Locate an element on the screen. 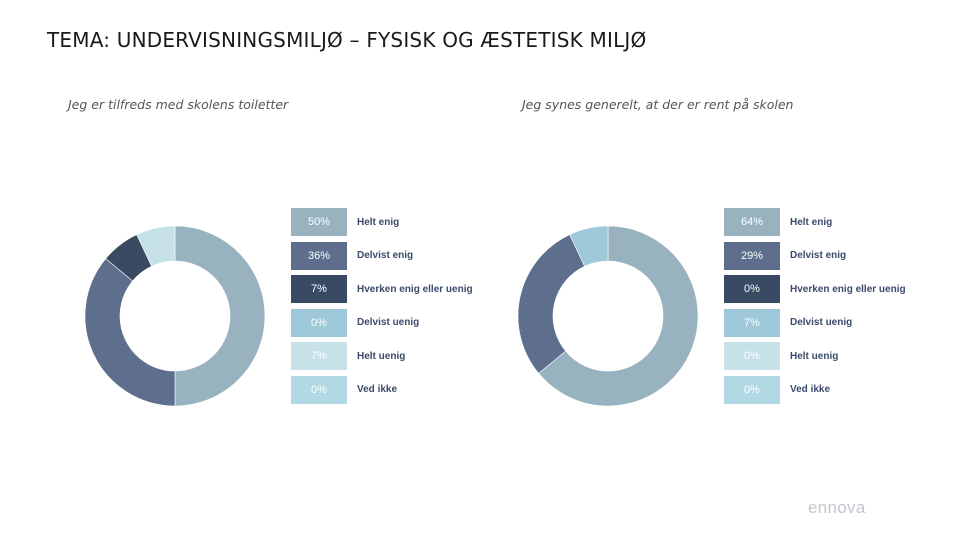 The height and width of the screenshot is (540, 960). legend-row: 29% Delvist enig is located at coordinates (815, 255).